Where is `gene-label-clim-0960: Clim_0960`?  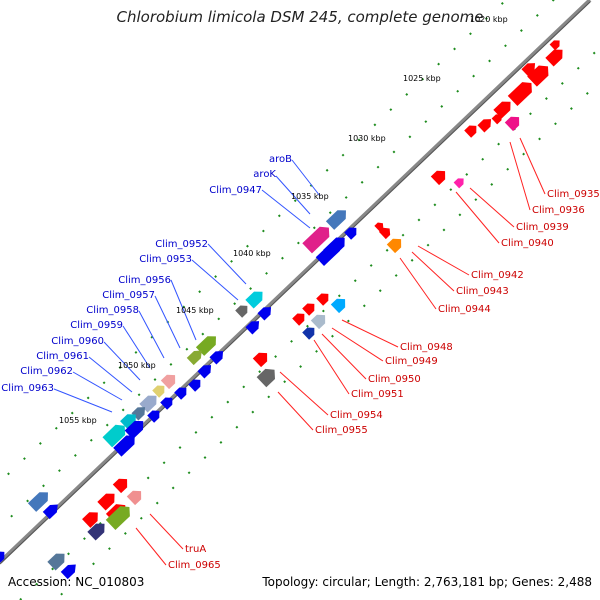
gene-label-clim-0960: Clim_0960 is located at coordinates (77, 341).